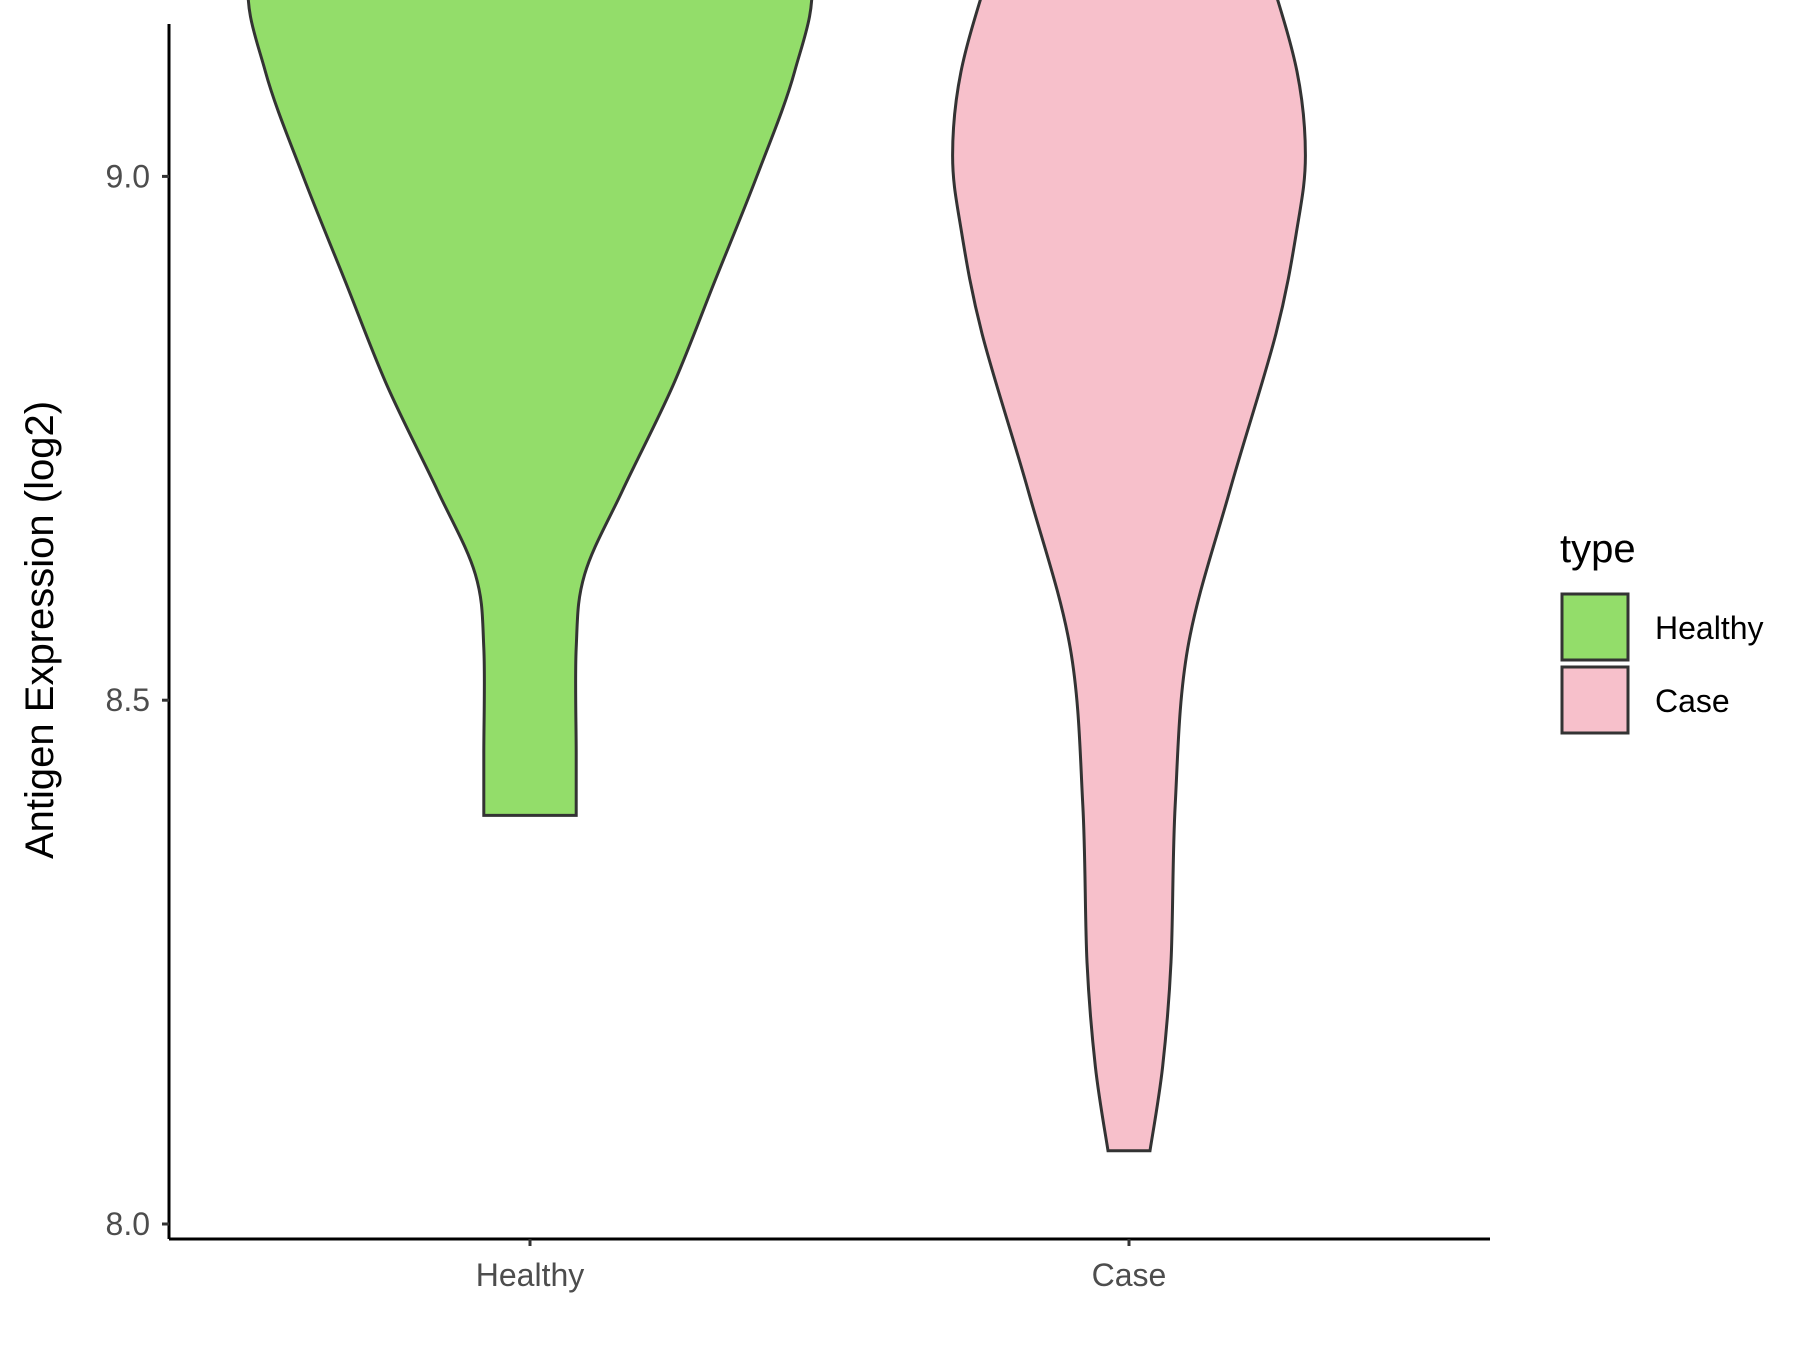 Image resolution: width=1800 pixels, height=1350 pixels. Describe the element at coordinates (530, 1275) in the screenshot. I see `x-tick-label-healthy: Healthy` at that location.